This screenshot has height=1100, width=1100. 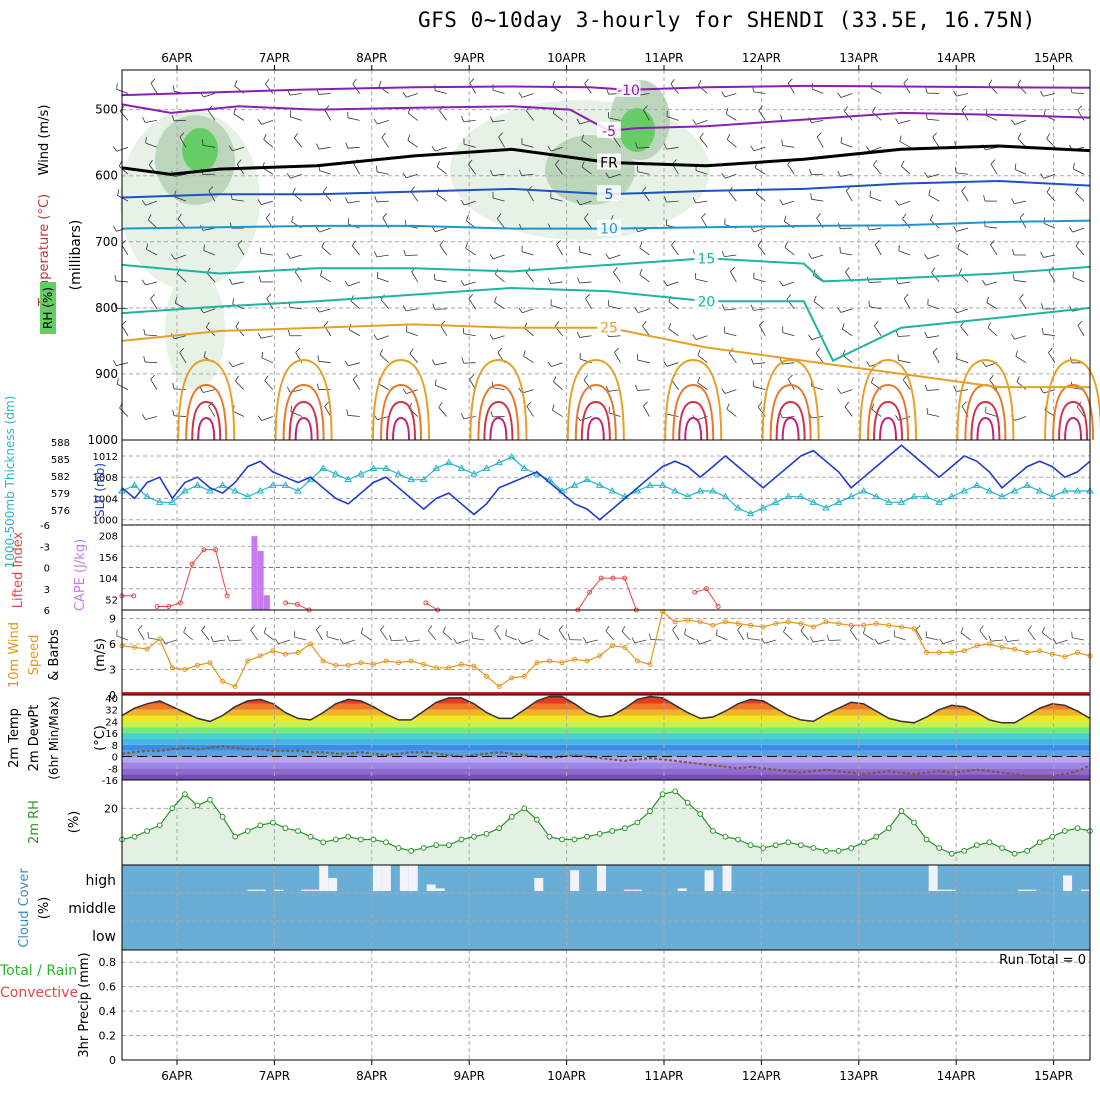 What do you see at coordinates (761, 58) in the screenshot?
I see `date-tick-label: 12APR` at bounding box center [761, 58].